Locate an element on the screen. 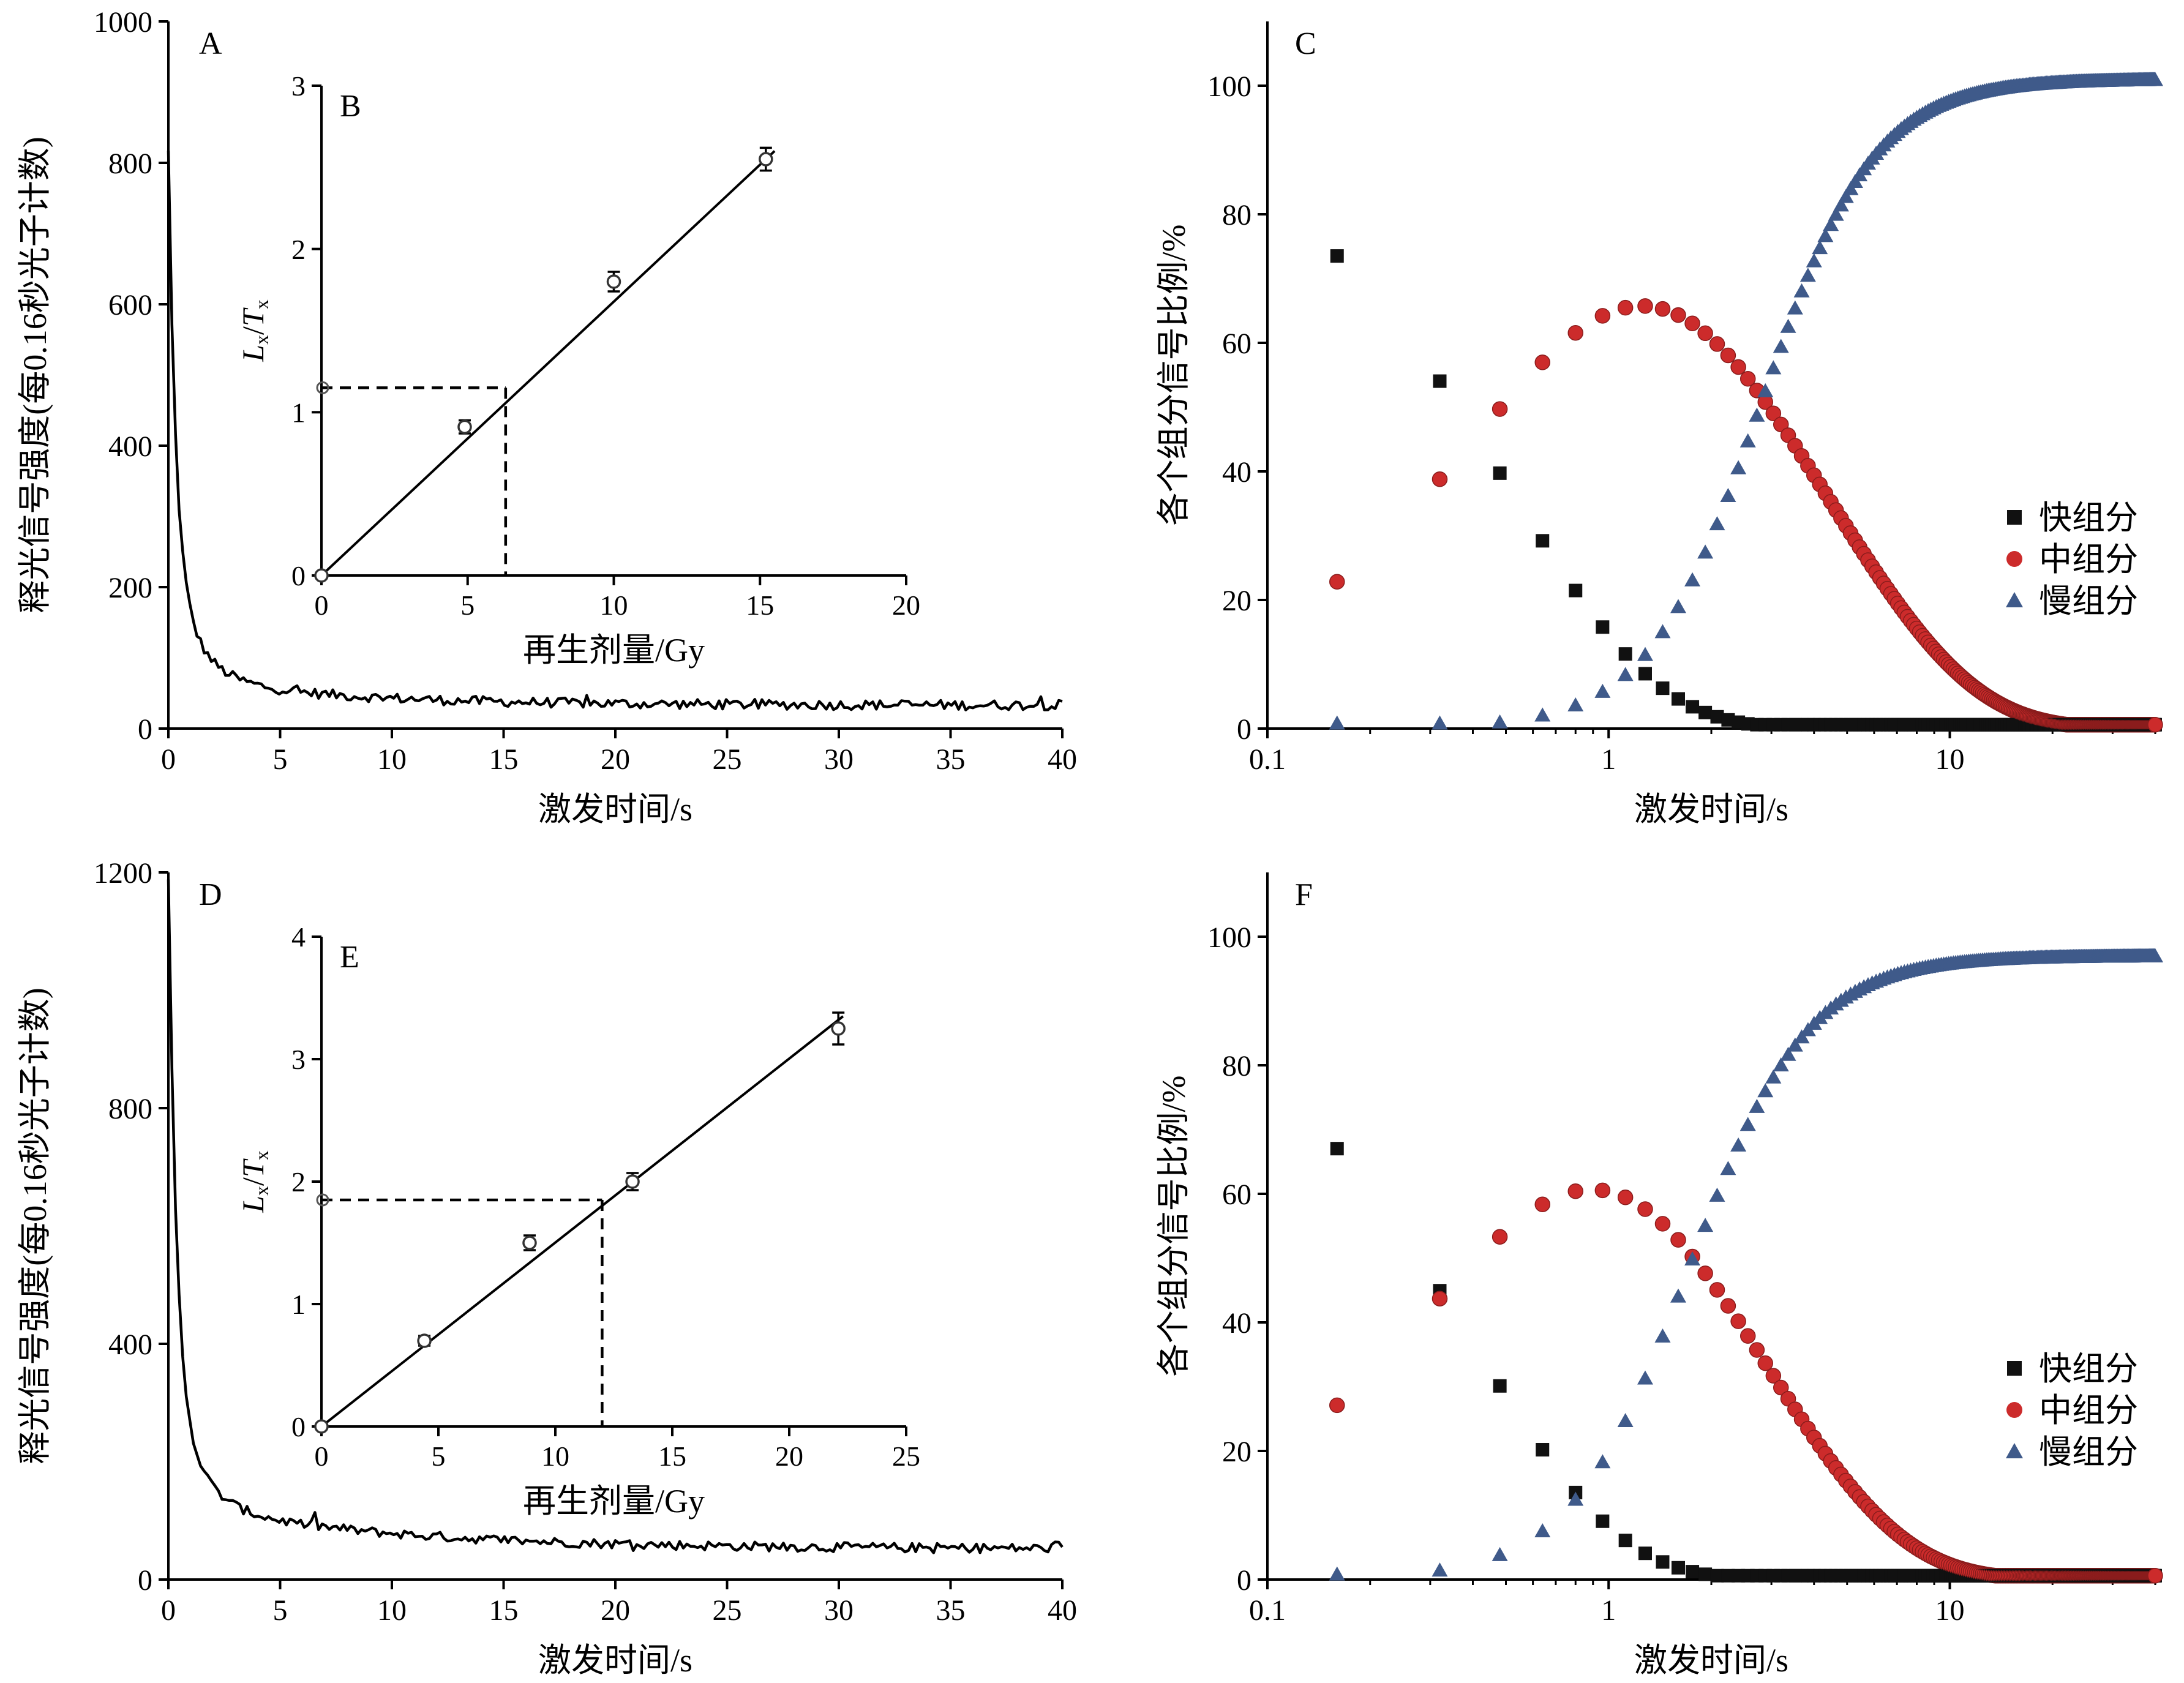  y-tick-label: 80 is located at coordinates (1236, 215).